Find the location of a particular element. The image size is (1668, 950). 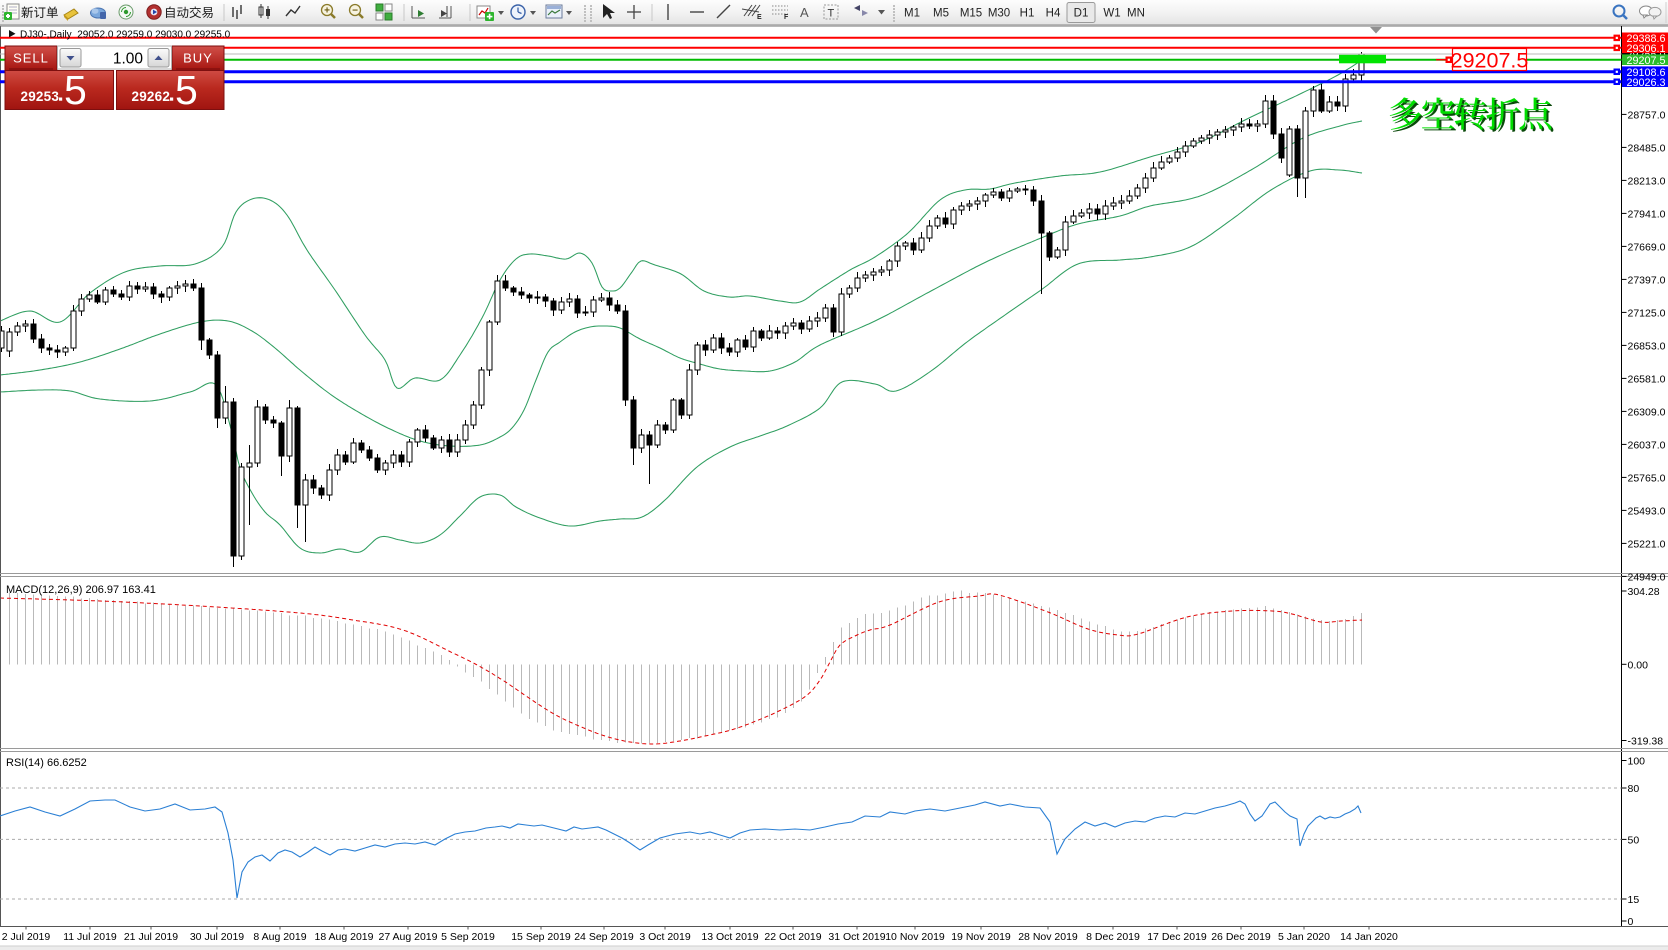

svg-text: M5 is located at coordinates (941, 14).